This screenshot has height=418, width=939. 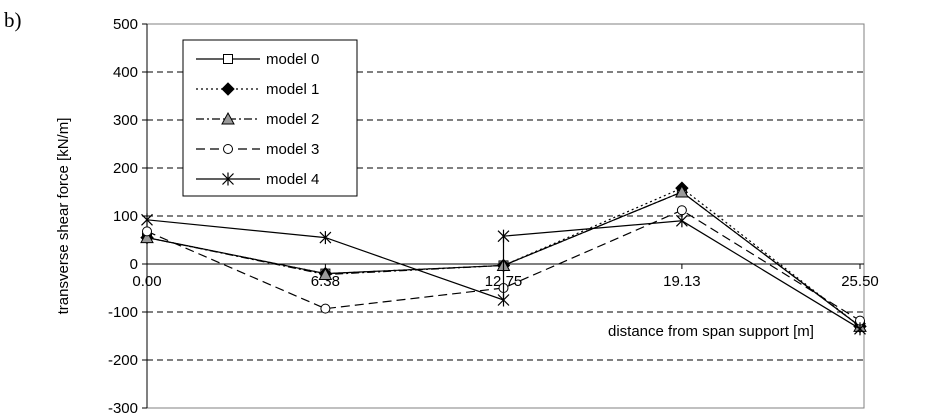 What do you see at coordinates (292, 149) in the screenshot?
I see `legend-label: model 3` at bounding box center [292, 149].